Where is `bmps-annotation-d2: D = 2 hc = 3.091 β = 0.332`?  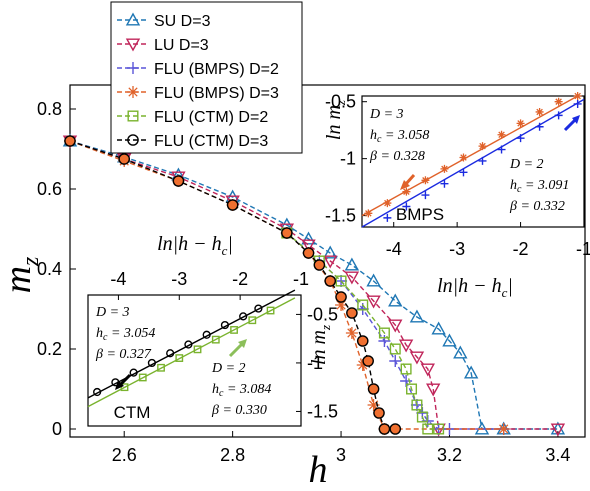 bmps-annotation-d2: D = 2 hc = 3.091 β = 0.332 is located at coordinates (539, 185).